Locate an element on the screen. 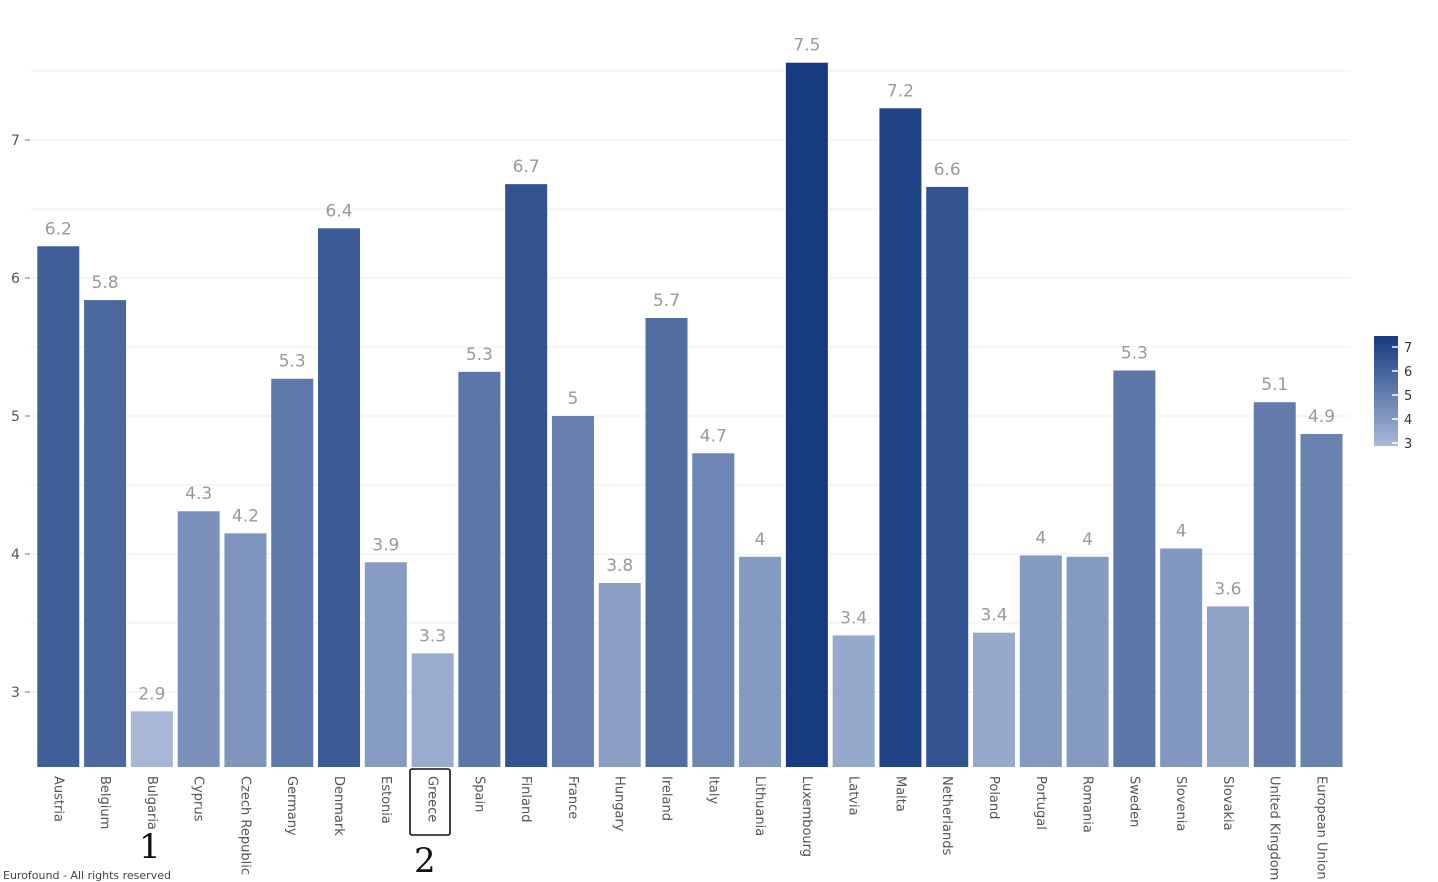  data-label: 5 is located at coordinates (573, 399).